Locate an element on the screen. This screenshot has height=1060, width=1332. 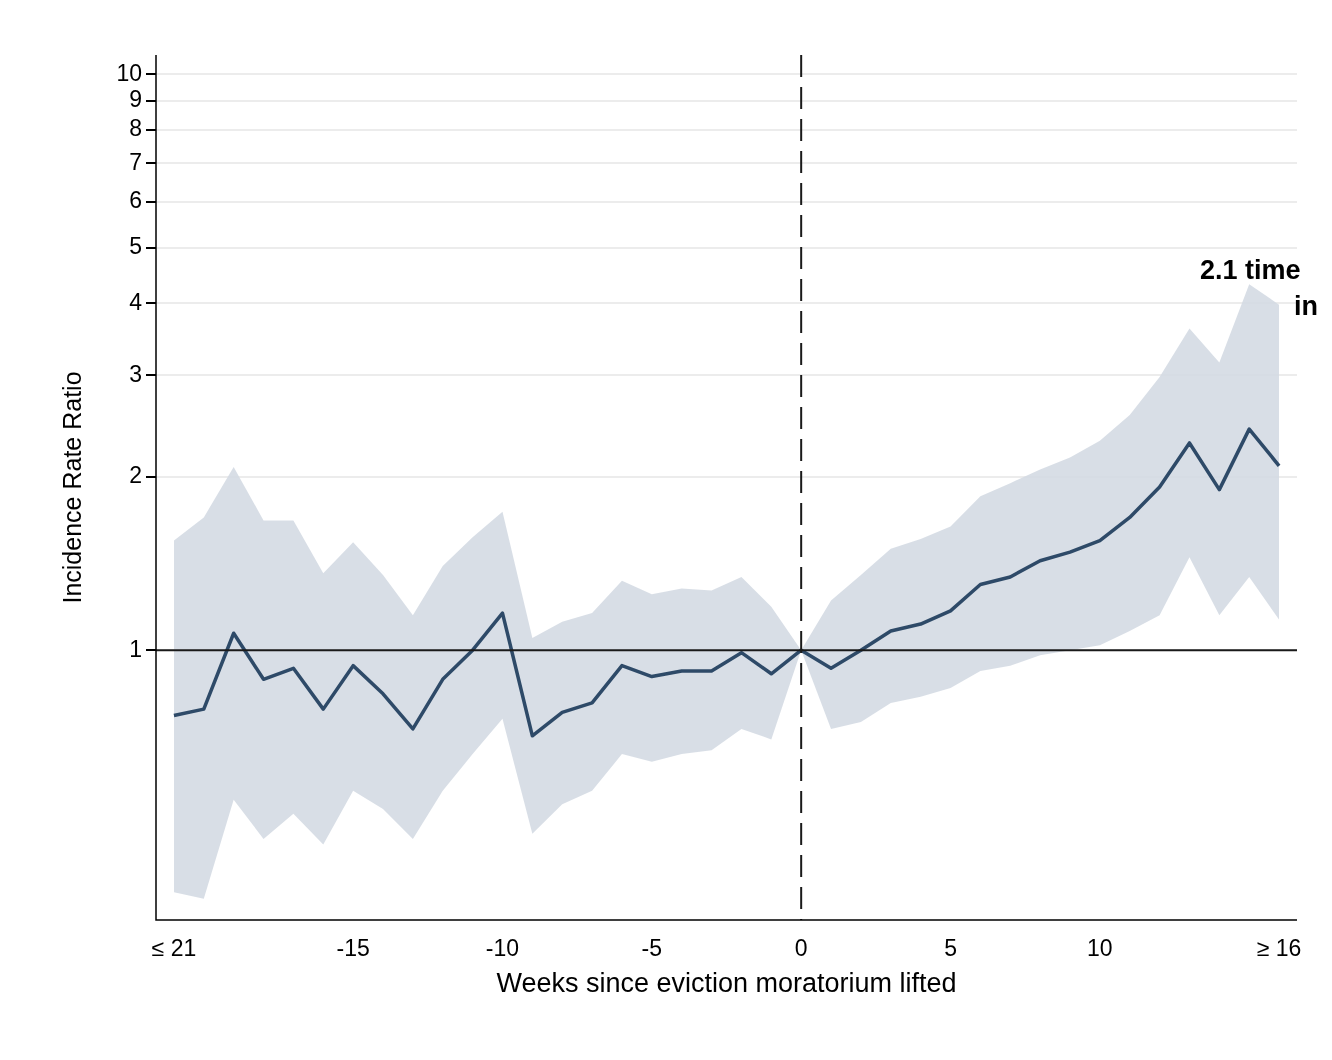
y-tick-label: 10 is located at coordinates (129, 72).